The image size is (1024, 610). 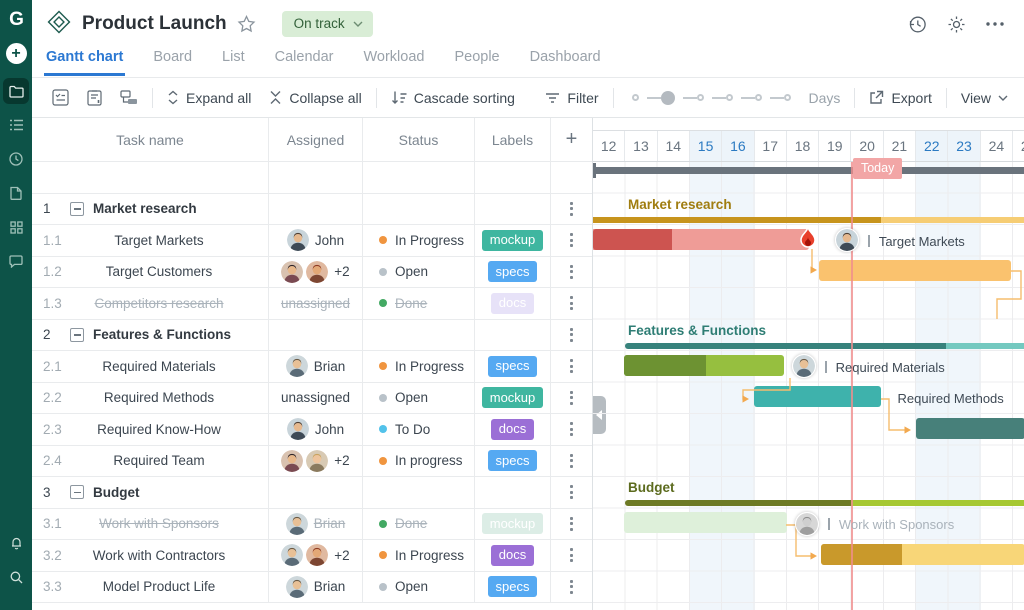 I want to click on task-name-cell: 1.3 Competitors research, so click(x=150, y=303).